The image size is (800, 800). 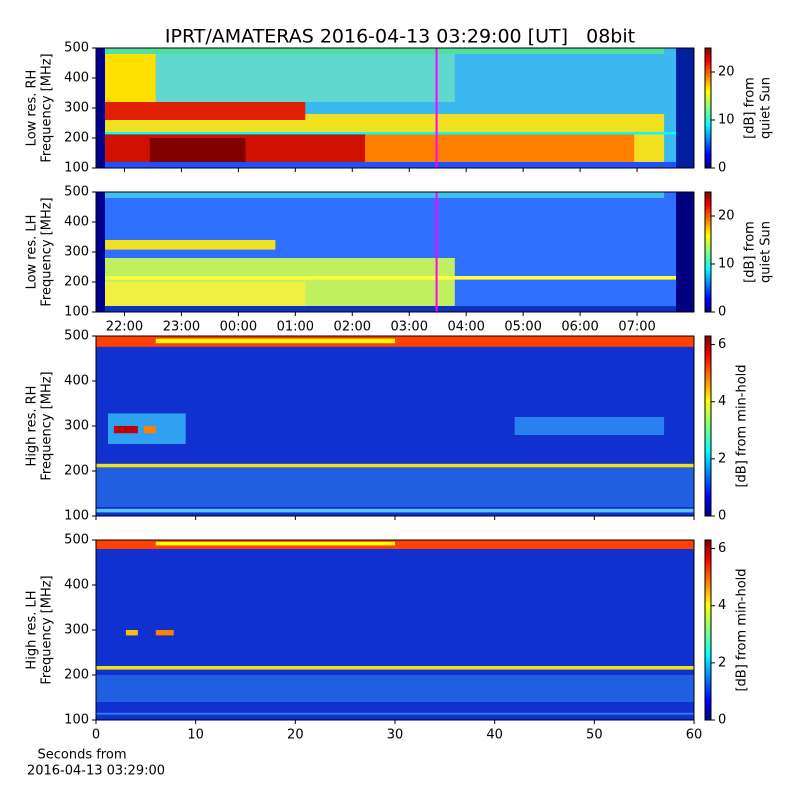 What do you see at coordinates (579, 327) in the screenshot?
I see `x-tick-label: 06:00` at bounding box center [579, 327].